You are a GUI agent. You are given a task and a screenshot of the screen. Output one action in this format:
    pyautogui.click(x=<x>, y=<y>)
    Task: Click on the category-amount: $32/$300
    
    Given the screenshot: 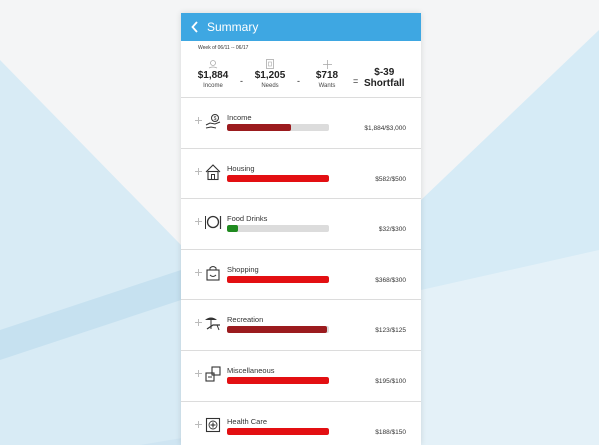 What is the action you would take?
    pyautogui.click(x=392, y=230)
    